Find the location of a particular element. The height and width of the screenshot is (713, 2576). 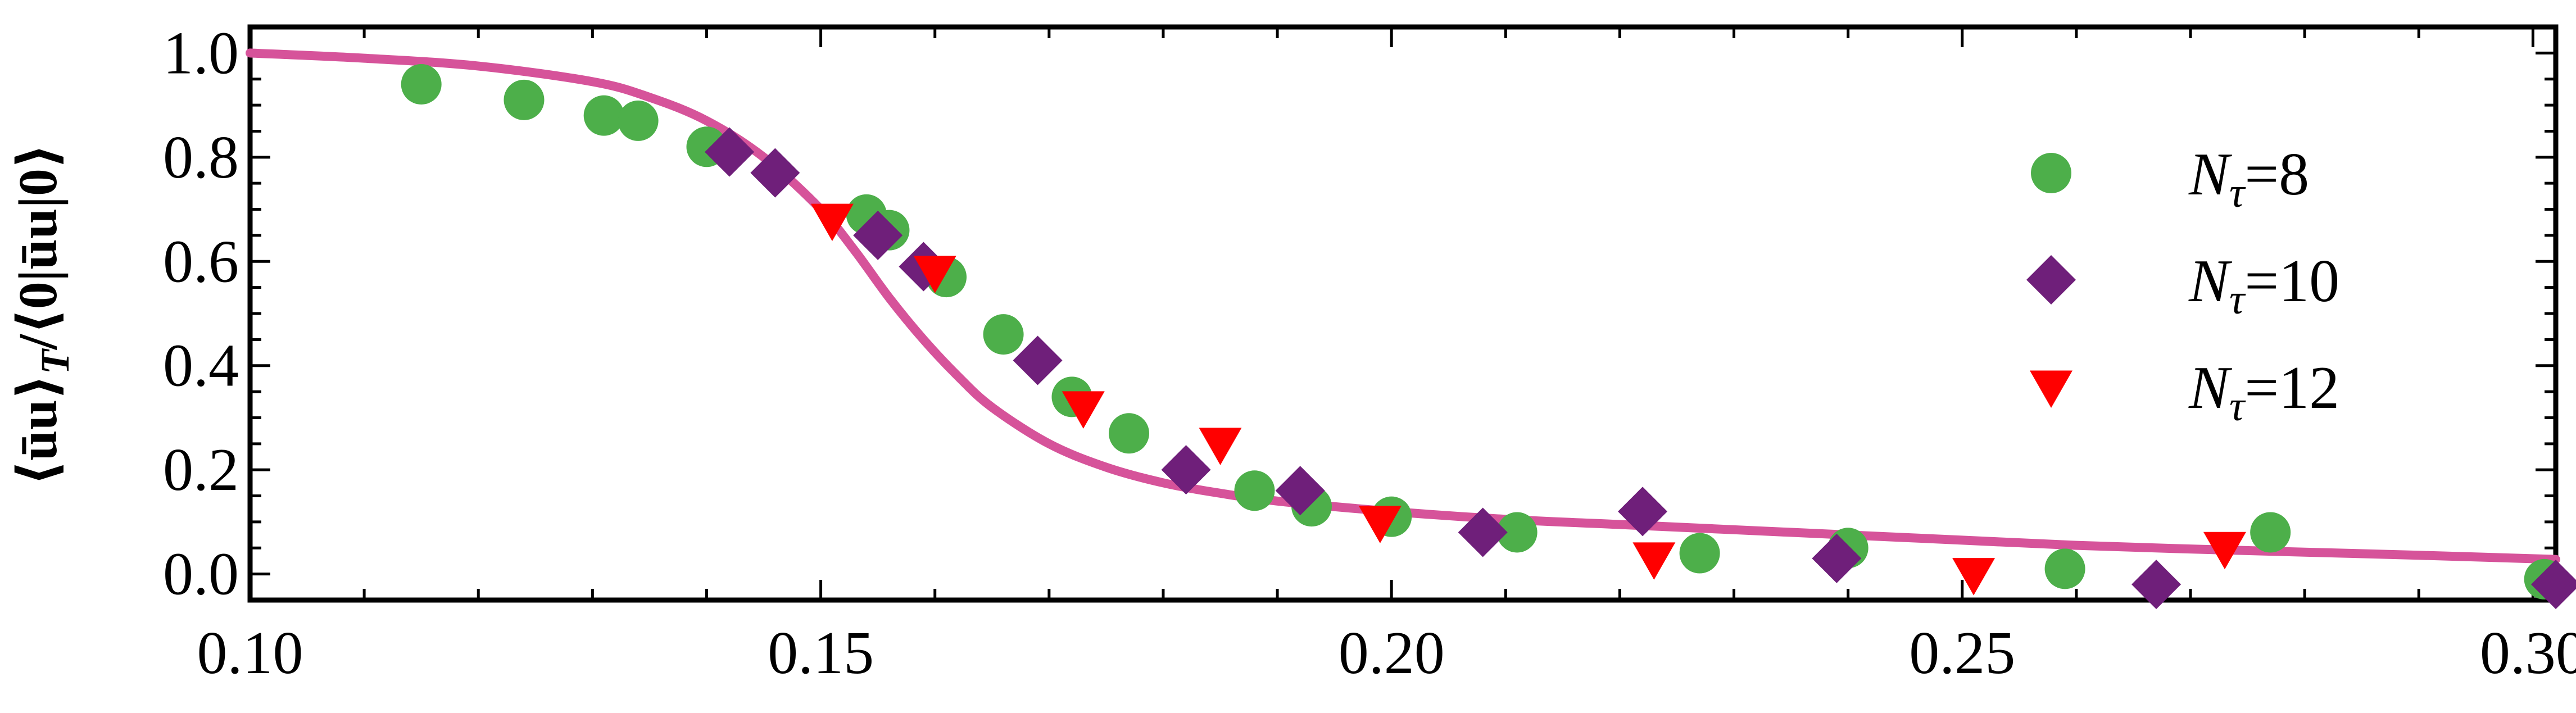

x-tick-label: 0.15 is located at coordinates (821, 654).